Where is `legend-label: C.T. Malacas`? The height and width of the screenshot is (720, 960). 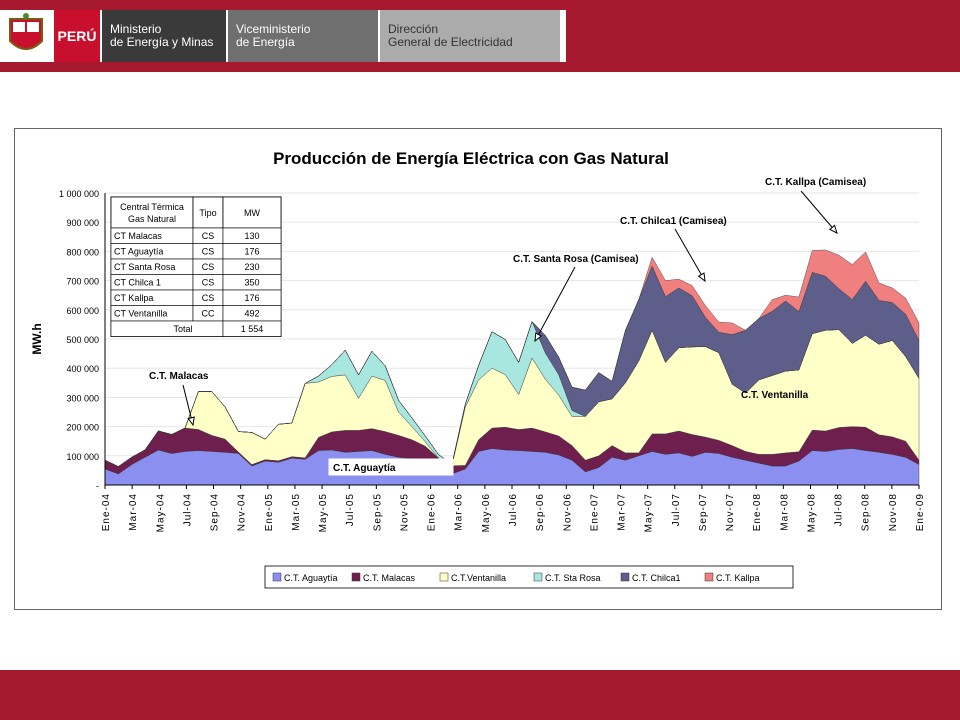 legend-label: C.T. Malacas is located at coordinates (389, 578).